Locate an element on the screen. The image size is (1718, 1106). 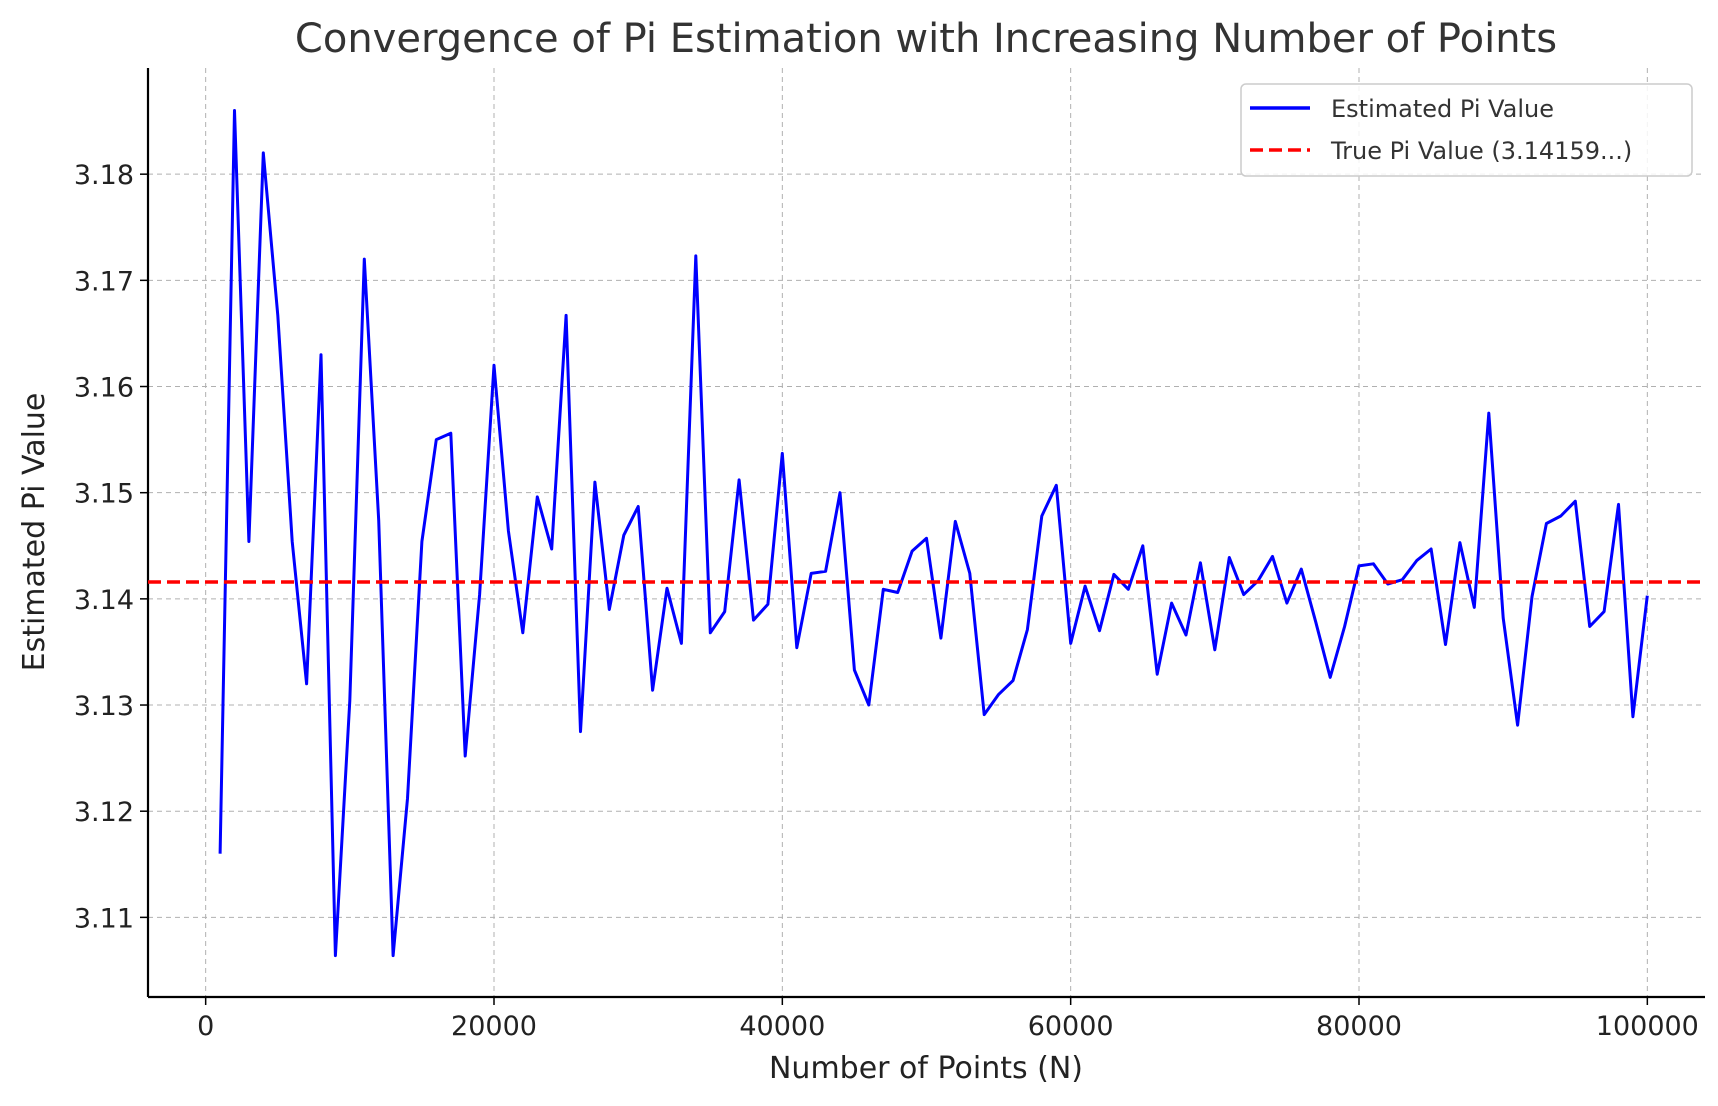
legend-box is located at coordinates (1466, 130).